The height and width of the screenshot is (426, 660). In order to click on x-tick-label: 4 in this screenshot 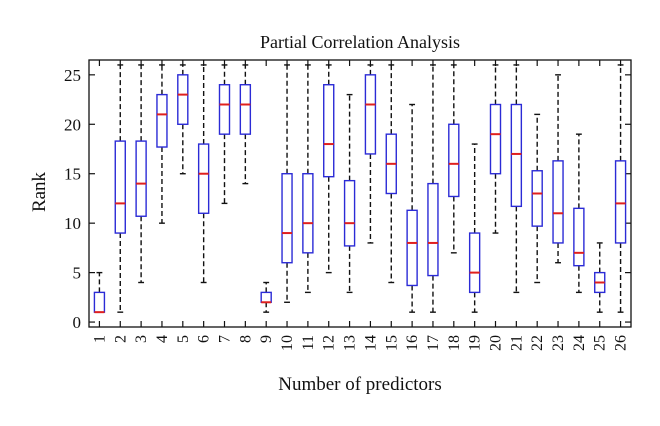, I will do `click(162, 339)`.